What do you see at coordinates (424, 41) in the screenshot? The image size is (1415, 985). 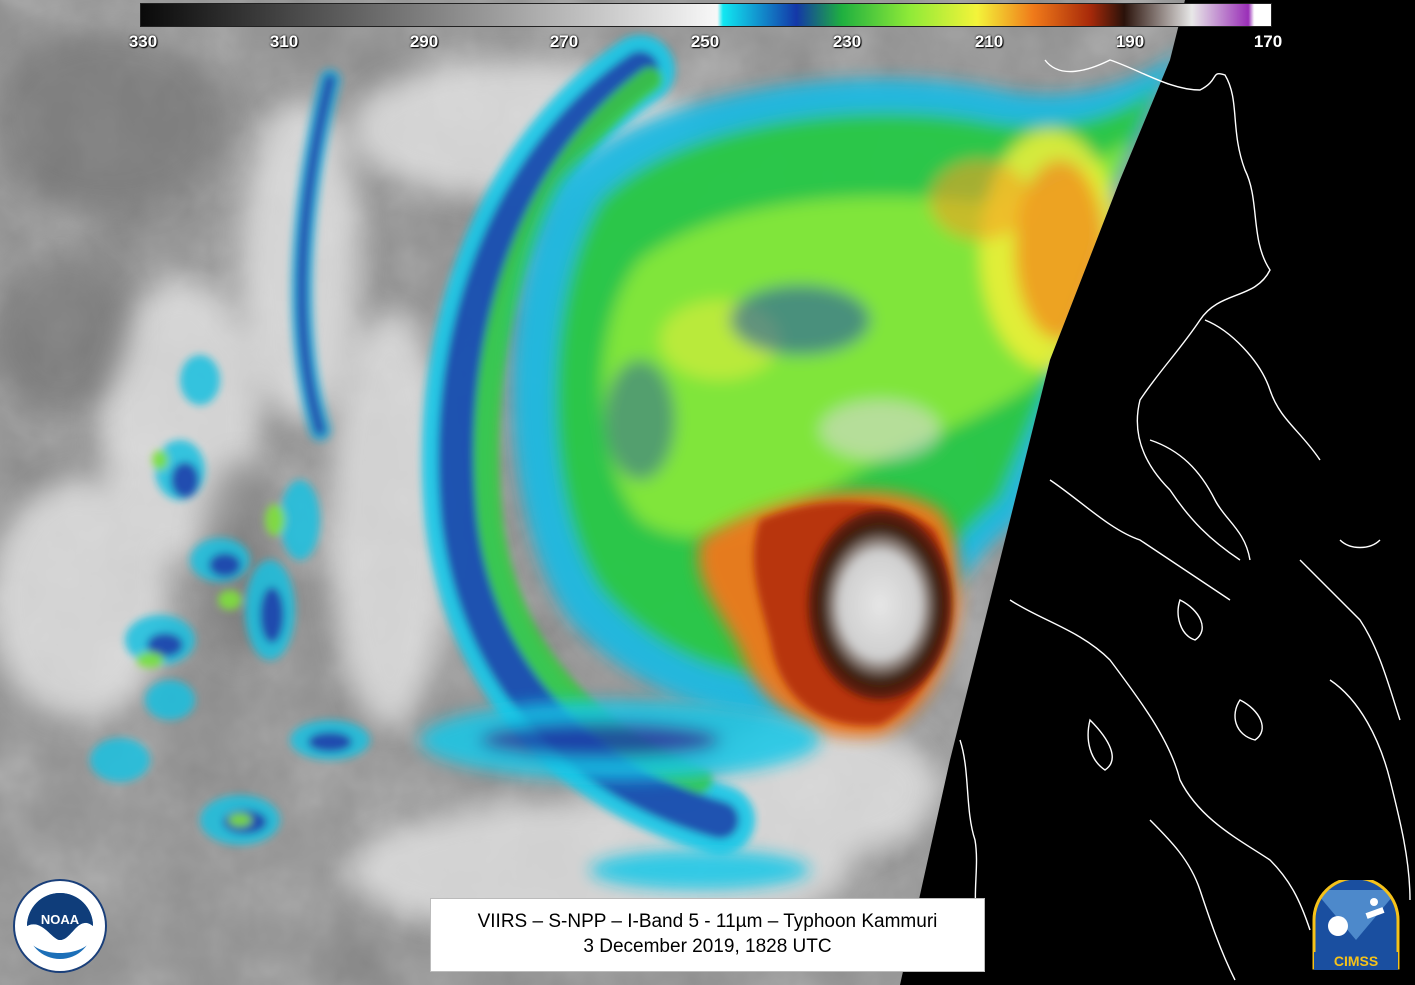 I see `colorbar-tick-label: 290` at bounding box center [424, 41].